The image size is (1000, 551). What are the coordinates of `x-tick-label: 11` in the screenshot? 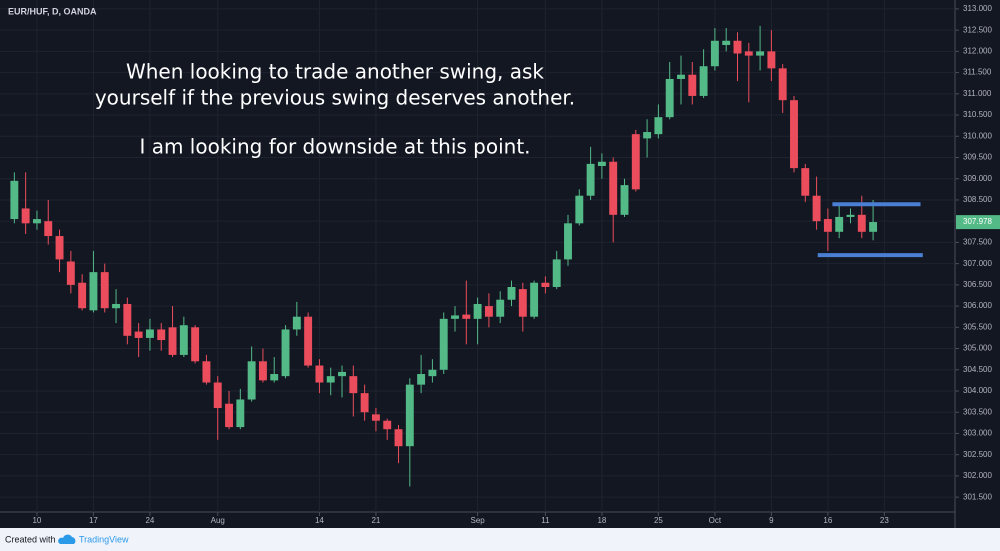 It's located at (545, 520).